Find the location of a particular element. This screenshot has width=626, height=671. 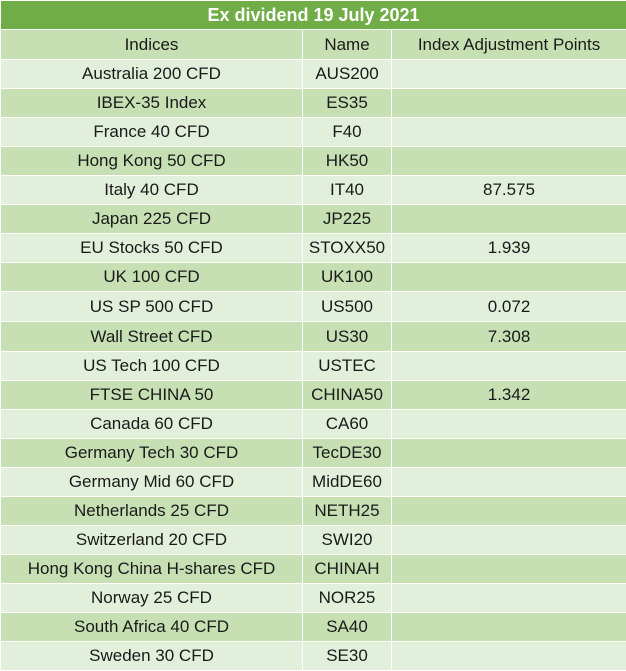

cell-name: SA40 is located at coordinates (347, 627).